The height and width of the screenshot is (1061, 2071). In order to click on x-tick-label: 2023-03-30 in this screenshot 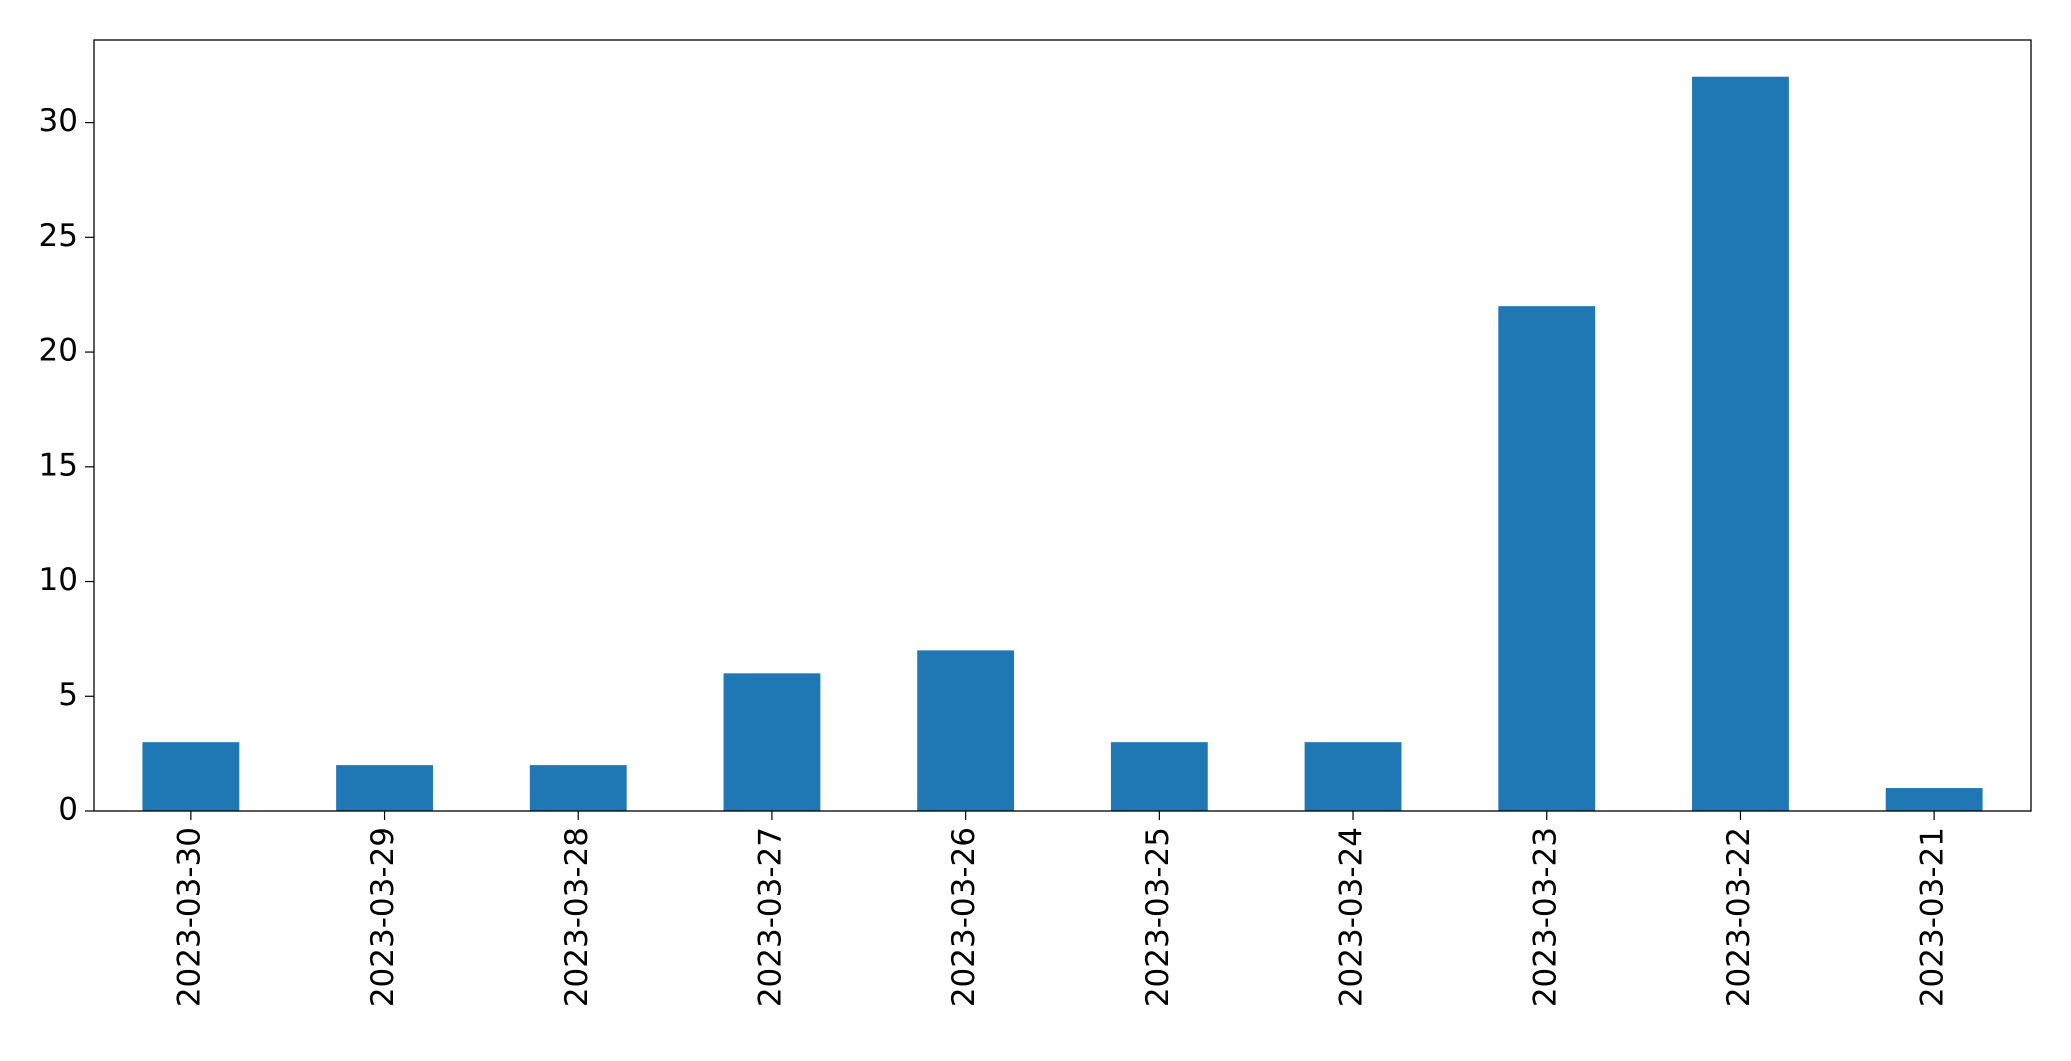, I will do `click(189, 917)`.